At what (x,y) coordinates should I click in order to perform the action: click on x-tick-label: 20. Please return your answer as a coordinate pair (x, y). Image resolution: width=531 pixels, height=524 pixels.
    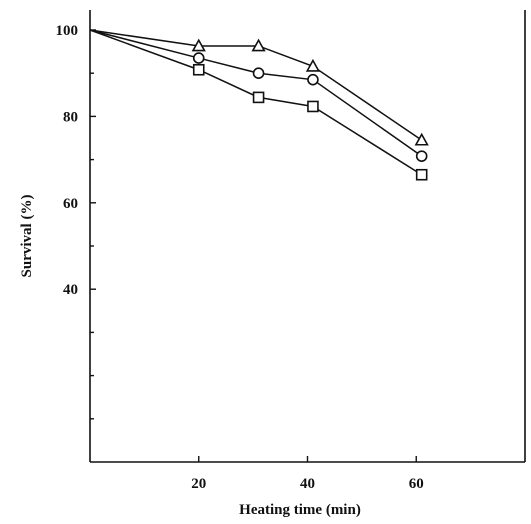
    Looking at the image, I should click on (198, 484).